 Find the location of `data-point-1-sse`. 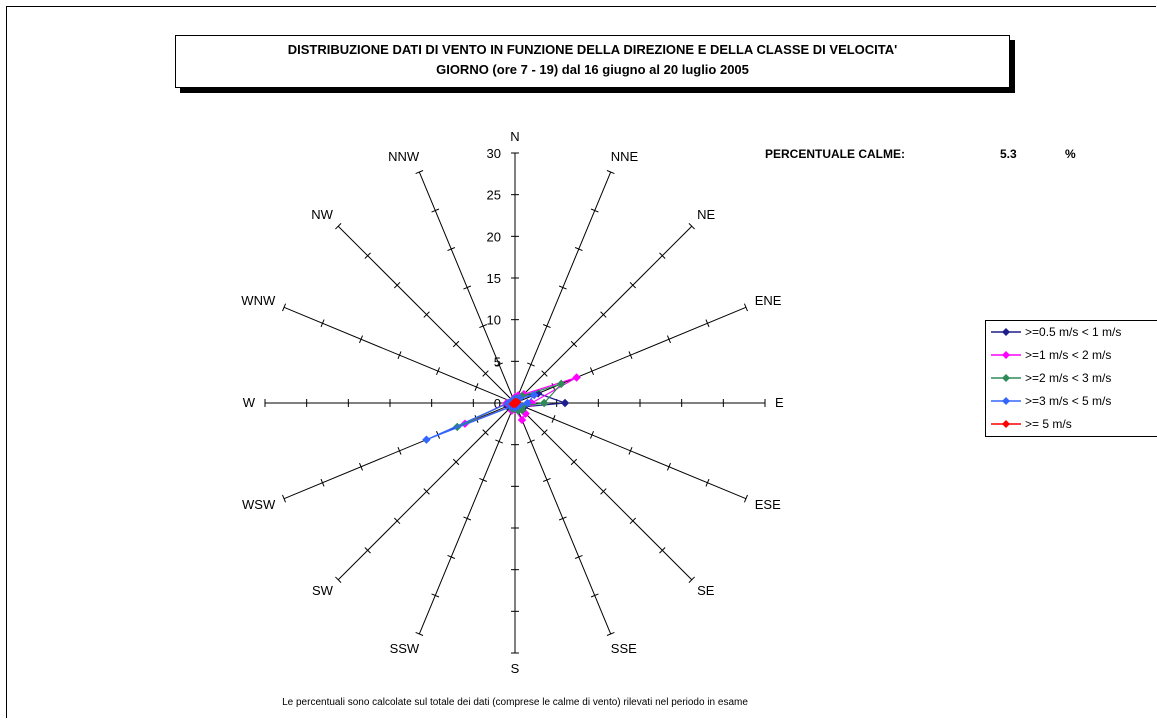

data-point-1-sse is located at coordinates (522, 419).